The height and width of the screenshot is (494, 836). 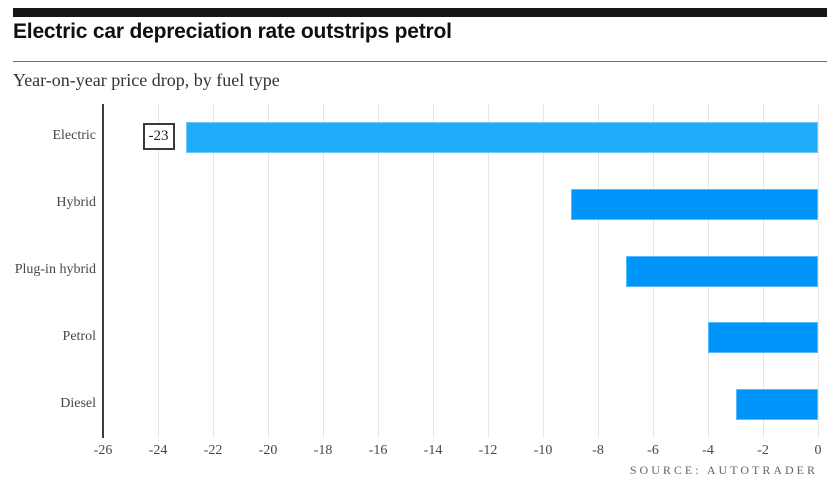 I want to click on gridline-x--8, so click(x=598, y=271).